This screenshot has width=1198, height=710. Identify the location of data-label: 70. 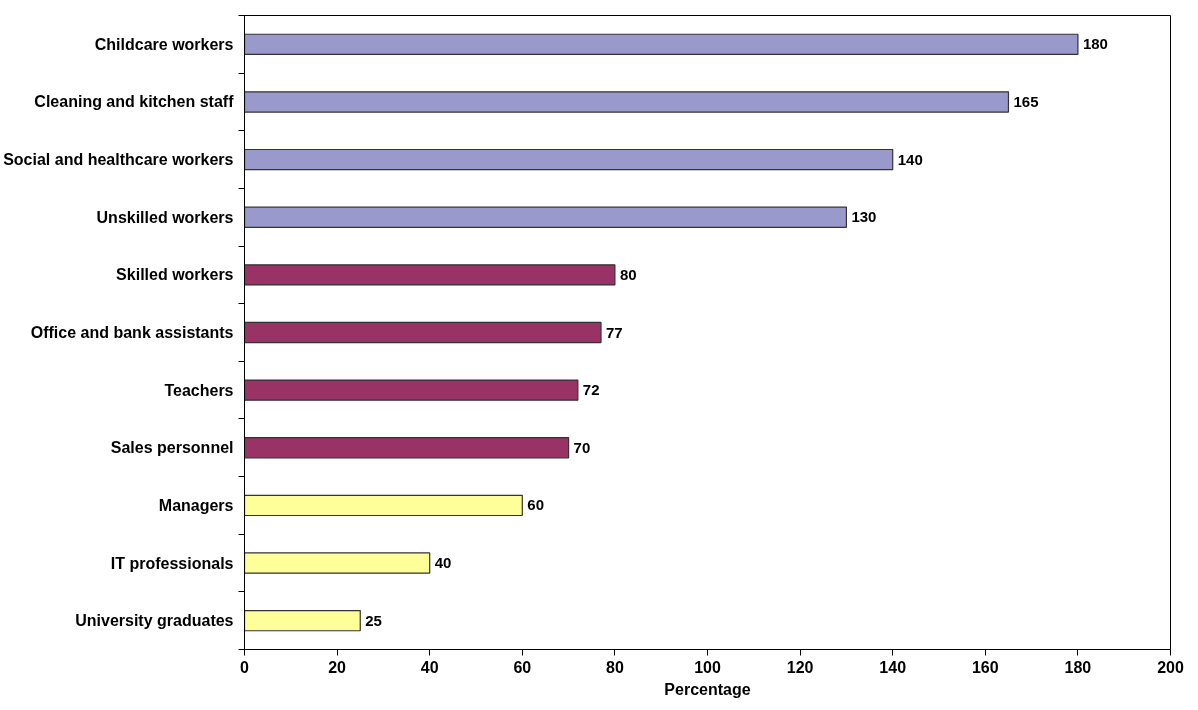
(582, 447).